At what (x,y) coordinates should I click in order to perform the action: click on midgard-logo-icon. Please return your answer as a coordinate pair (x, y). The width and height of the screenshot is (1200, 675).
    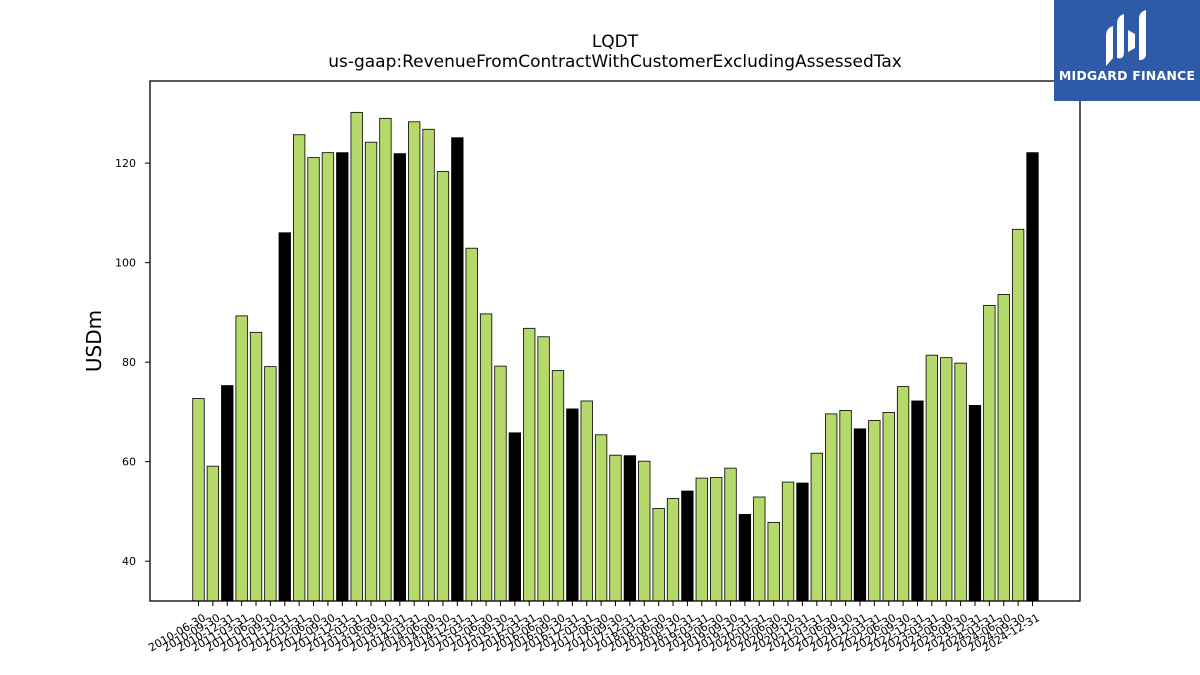
    Looking at the image, I should click on (1126, 38).